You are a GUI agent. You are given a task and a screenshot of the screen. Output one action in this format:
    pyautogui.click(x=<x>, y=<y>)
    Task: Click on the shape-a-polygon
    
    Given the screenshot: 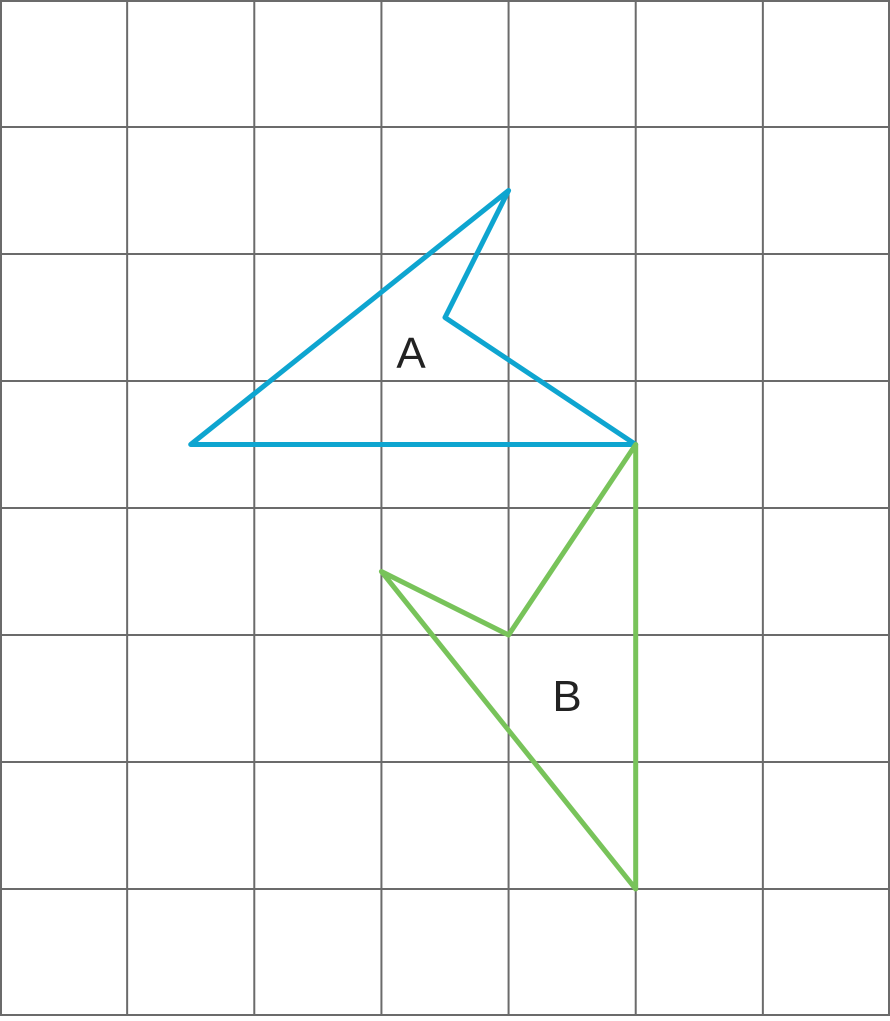 What is the action you would take?
    pyautogui.click(x=413, y=317)
    